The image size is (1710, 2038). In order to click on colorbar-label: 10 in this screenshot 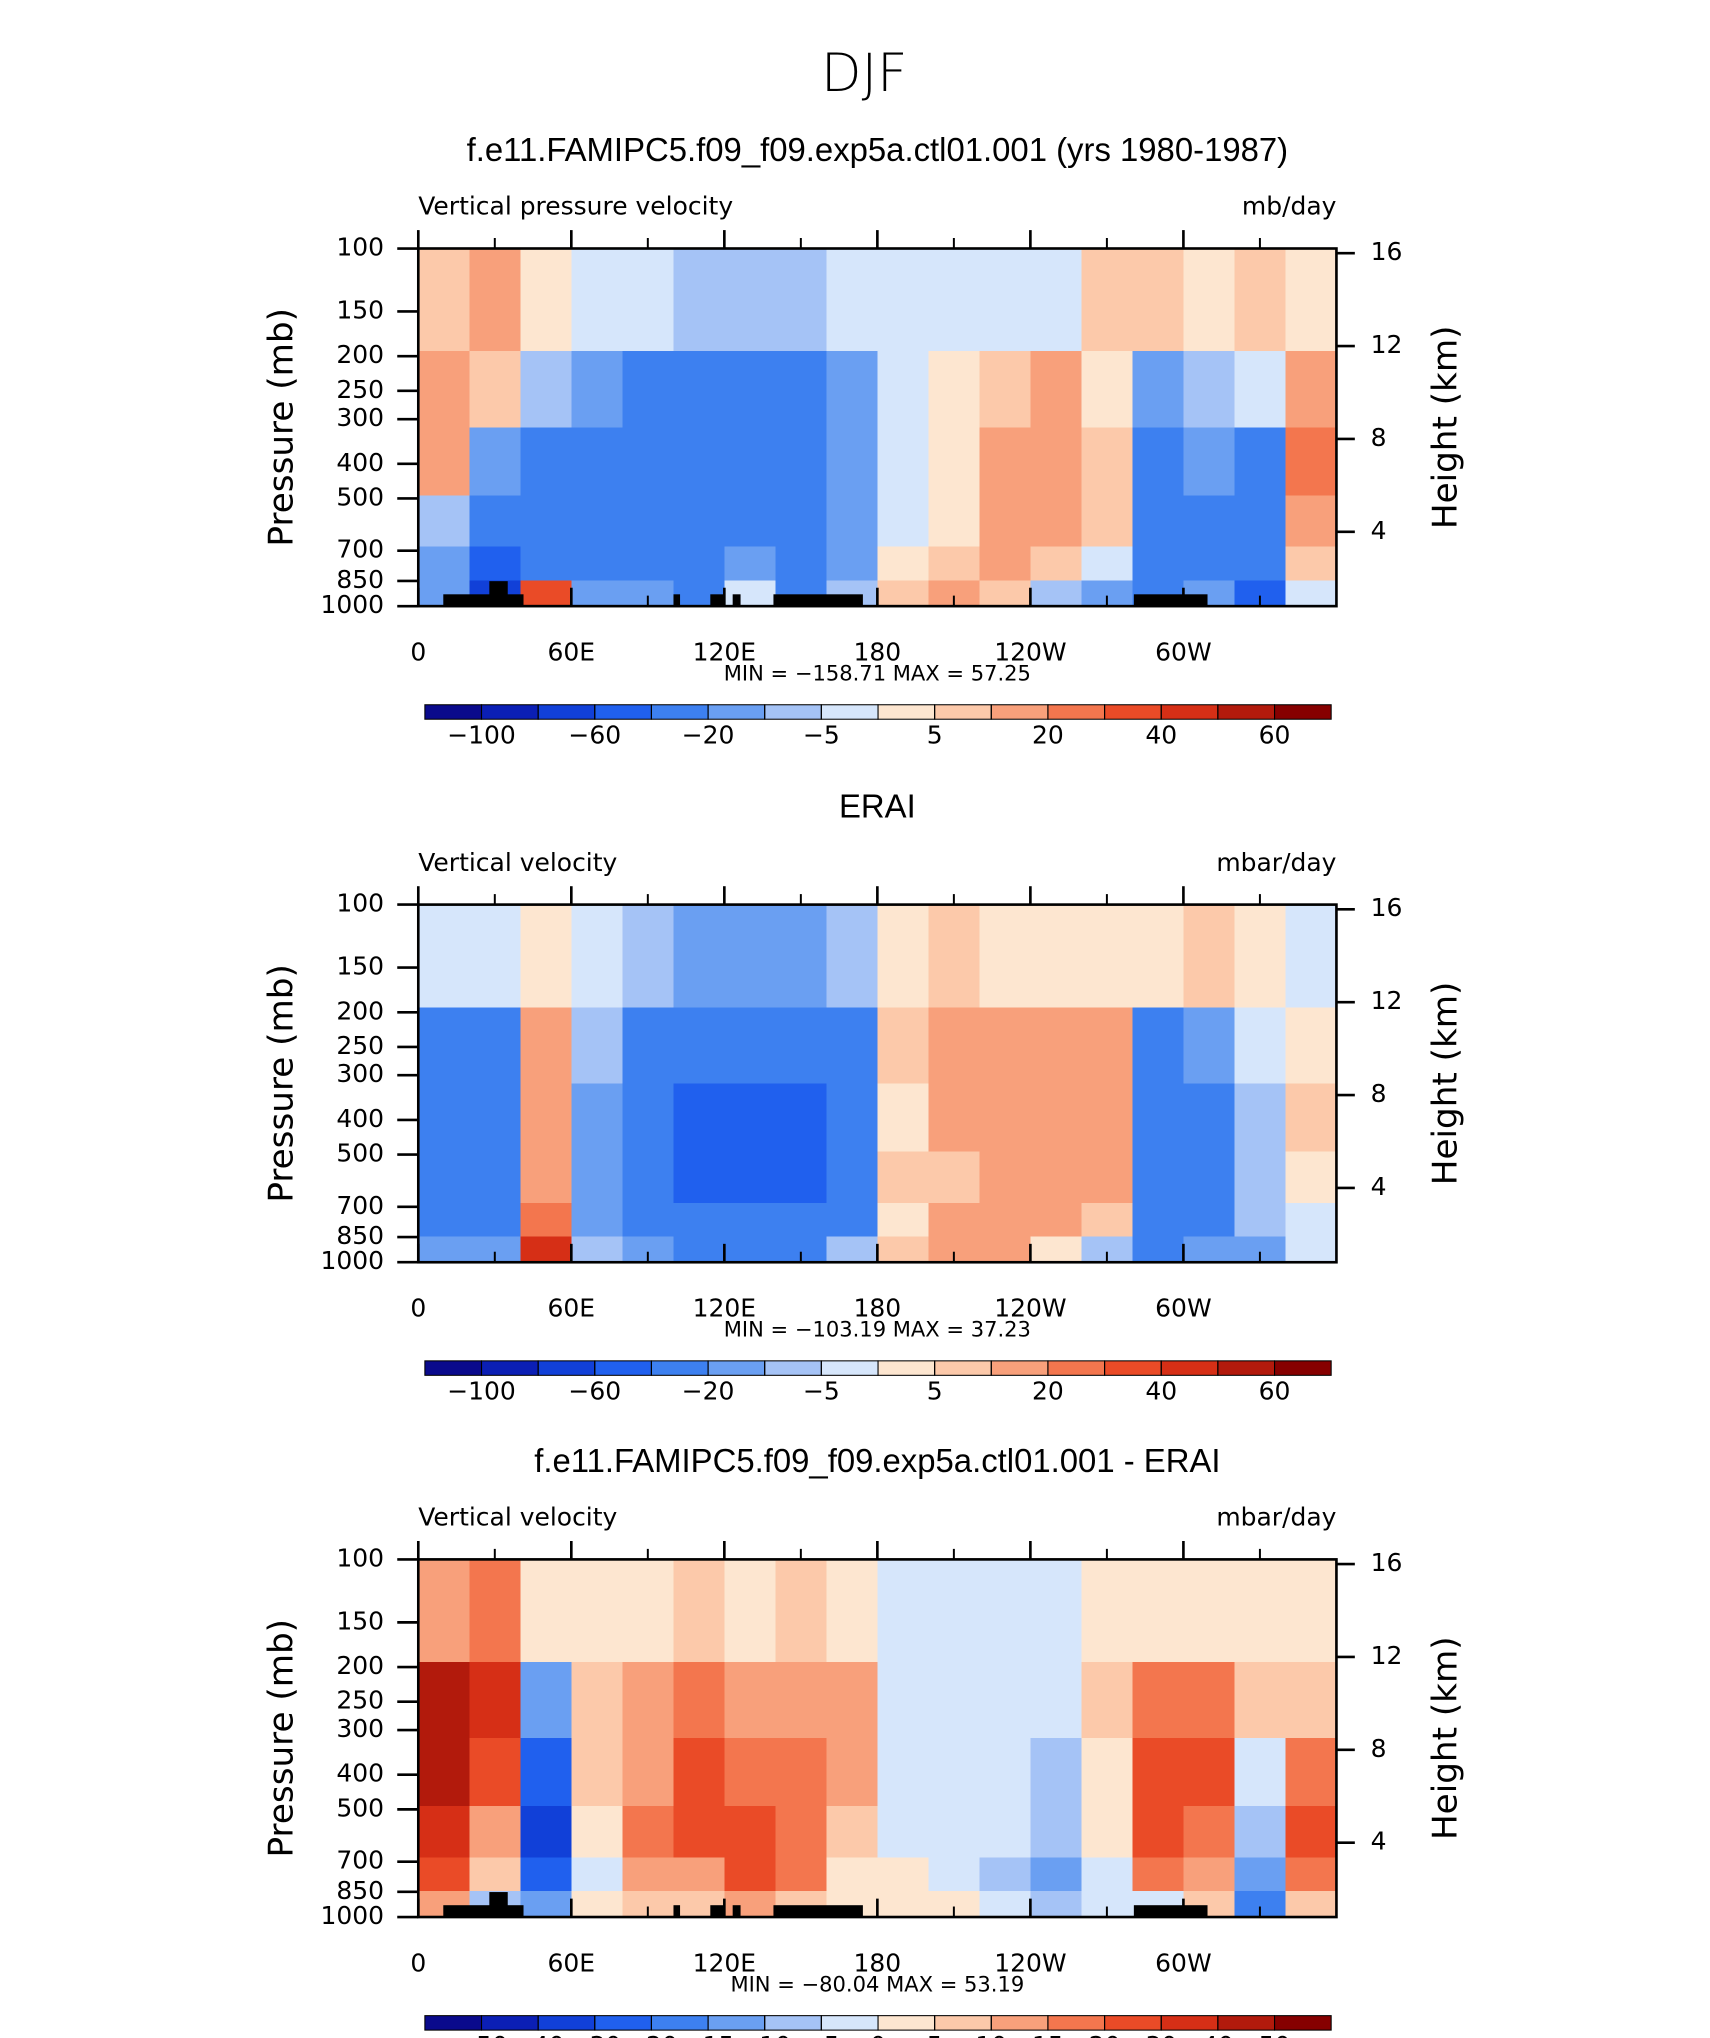, I will do `click(991, 2034)`.